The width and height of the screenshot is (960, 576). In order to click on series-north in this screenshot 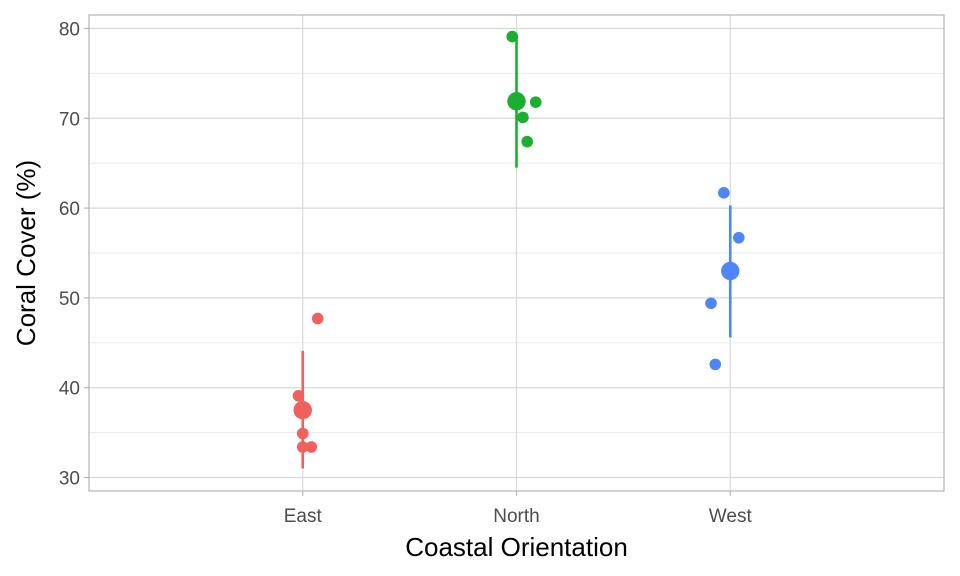, I will do `click(524, 99)`.